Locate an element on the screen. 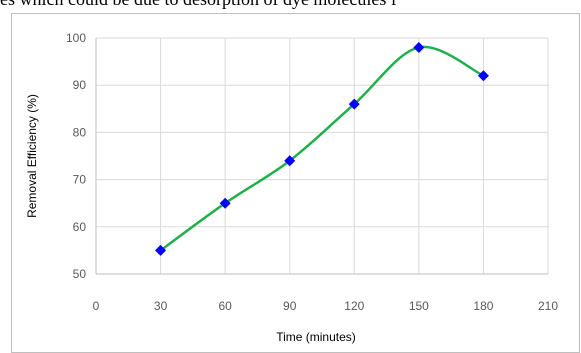 The image size is (581, 353). x-tick-label: 60 is located at coordinates (225, 306).